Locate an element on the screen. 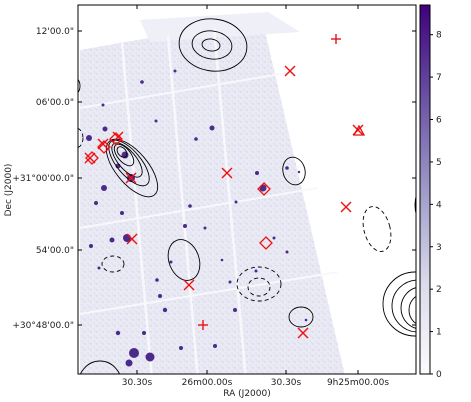 The image size is (471, 402). x-axis-title: RA (J2000) is located at coordinates (247, 394).